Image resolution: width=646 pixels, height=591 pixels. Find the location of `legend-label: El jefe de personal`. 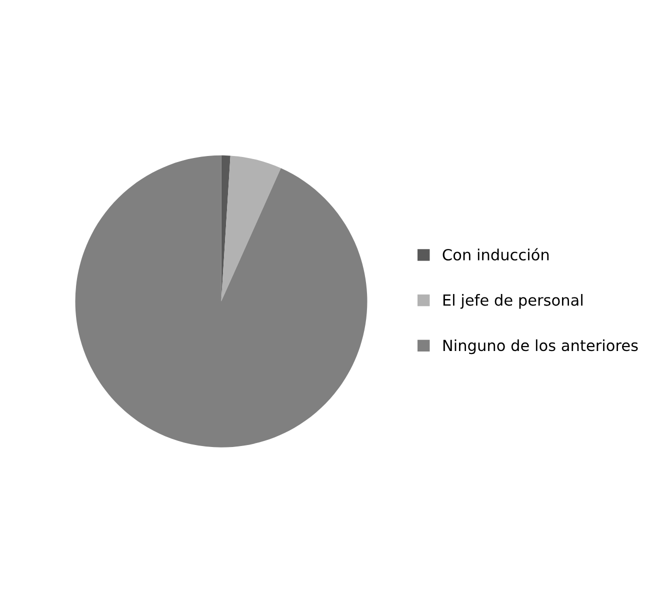

legend-label: El jefe de personal is located at coordinates (512, 301).